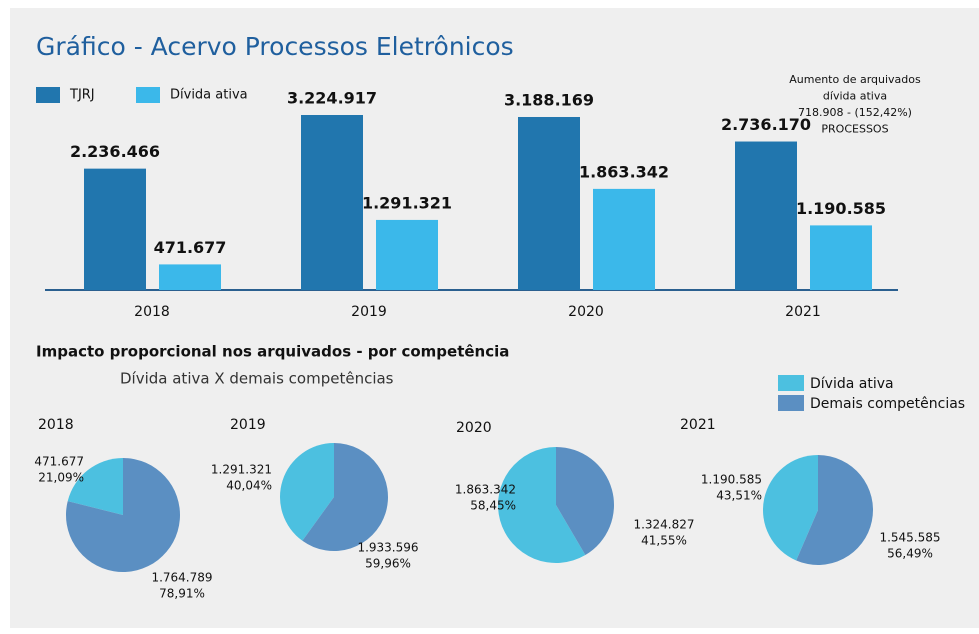 This screenshot has width=979, height=634. What do you see at coordinates (855, 96) in the screenshot?
I see `annotation: dívida ativa` at bounding box center [855, 96].